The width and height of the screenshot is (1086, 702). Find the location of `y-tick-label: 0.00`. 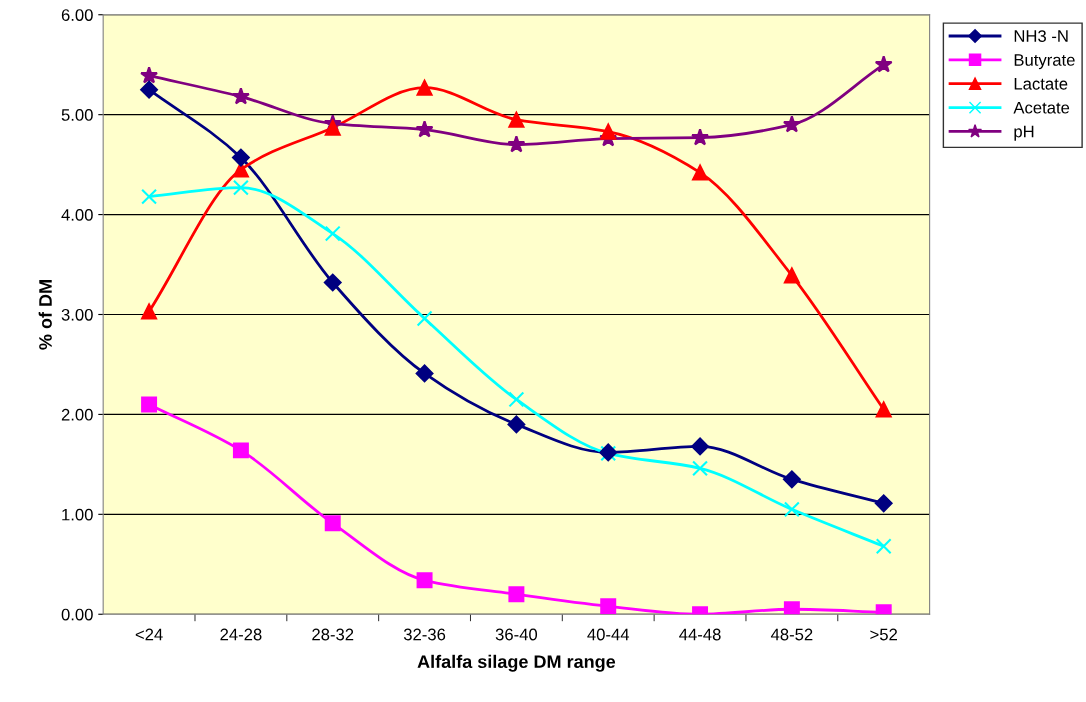

y-tick-label: 0.00 is located at coordinates (77, 614).